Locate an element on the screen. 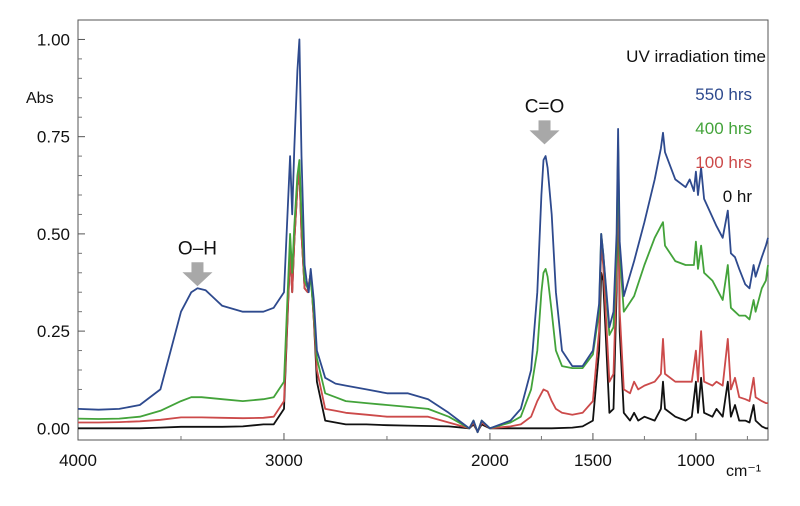 The width and height of the screenshot is (800, 506). y-tick-label: 0.25 is located at coordinates (53, 331).